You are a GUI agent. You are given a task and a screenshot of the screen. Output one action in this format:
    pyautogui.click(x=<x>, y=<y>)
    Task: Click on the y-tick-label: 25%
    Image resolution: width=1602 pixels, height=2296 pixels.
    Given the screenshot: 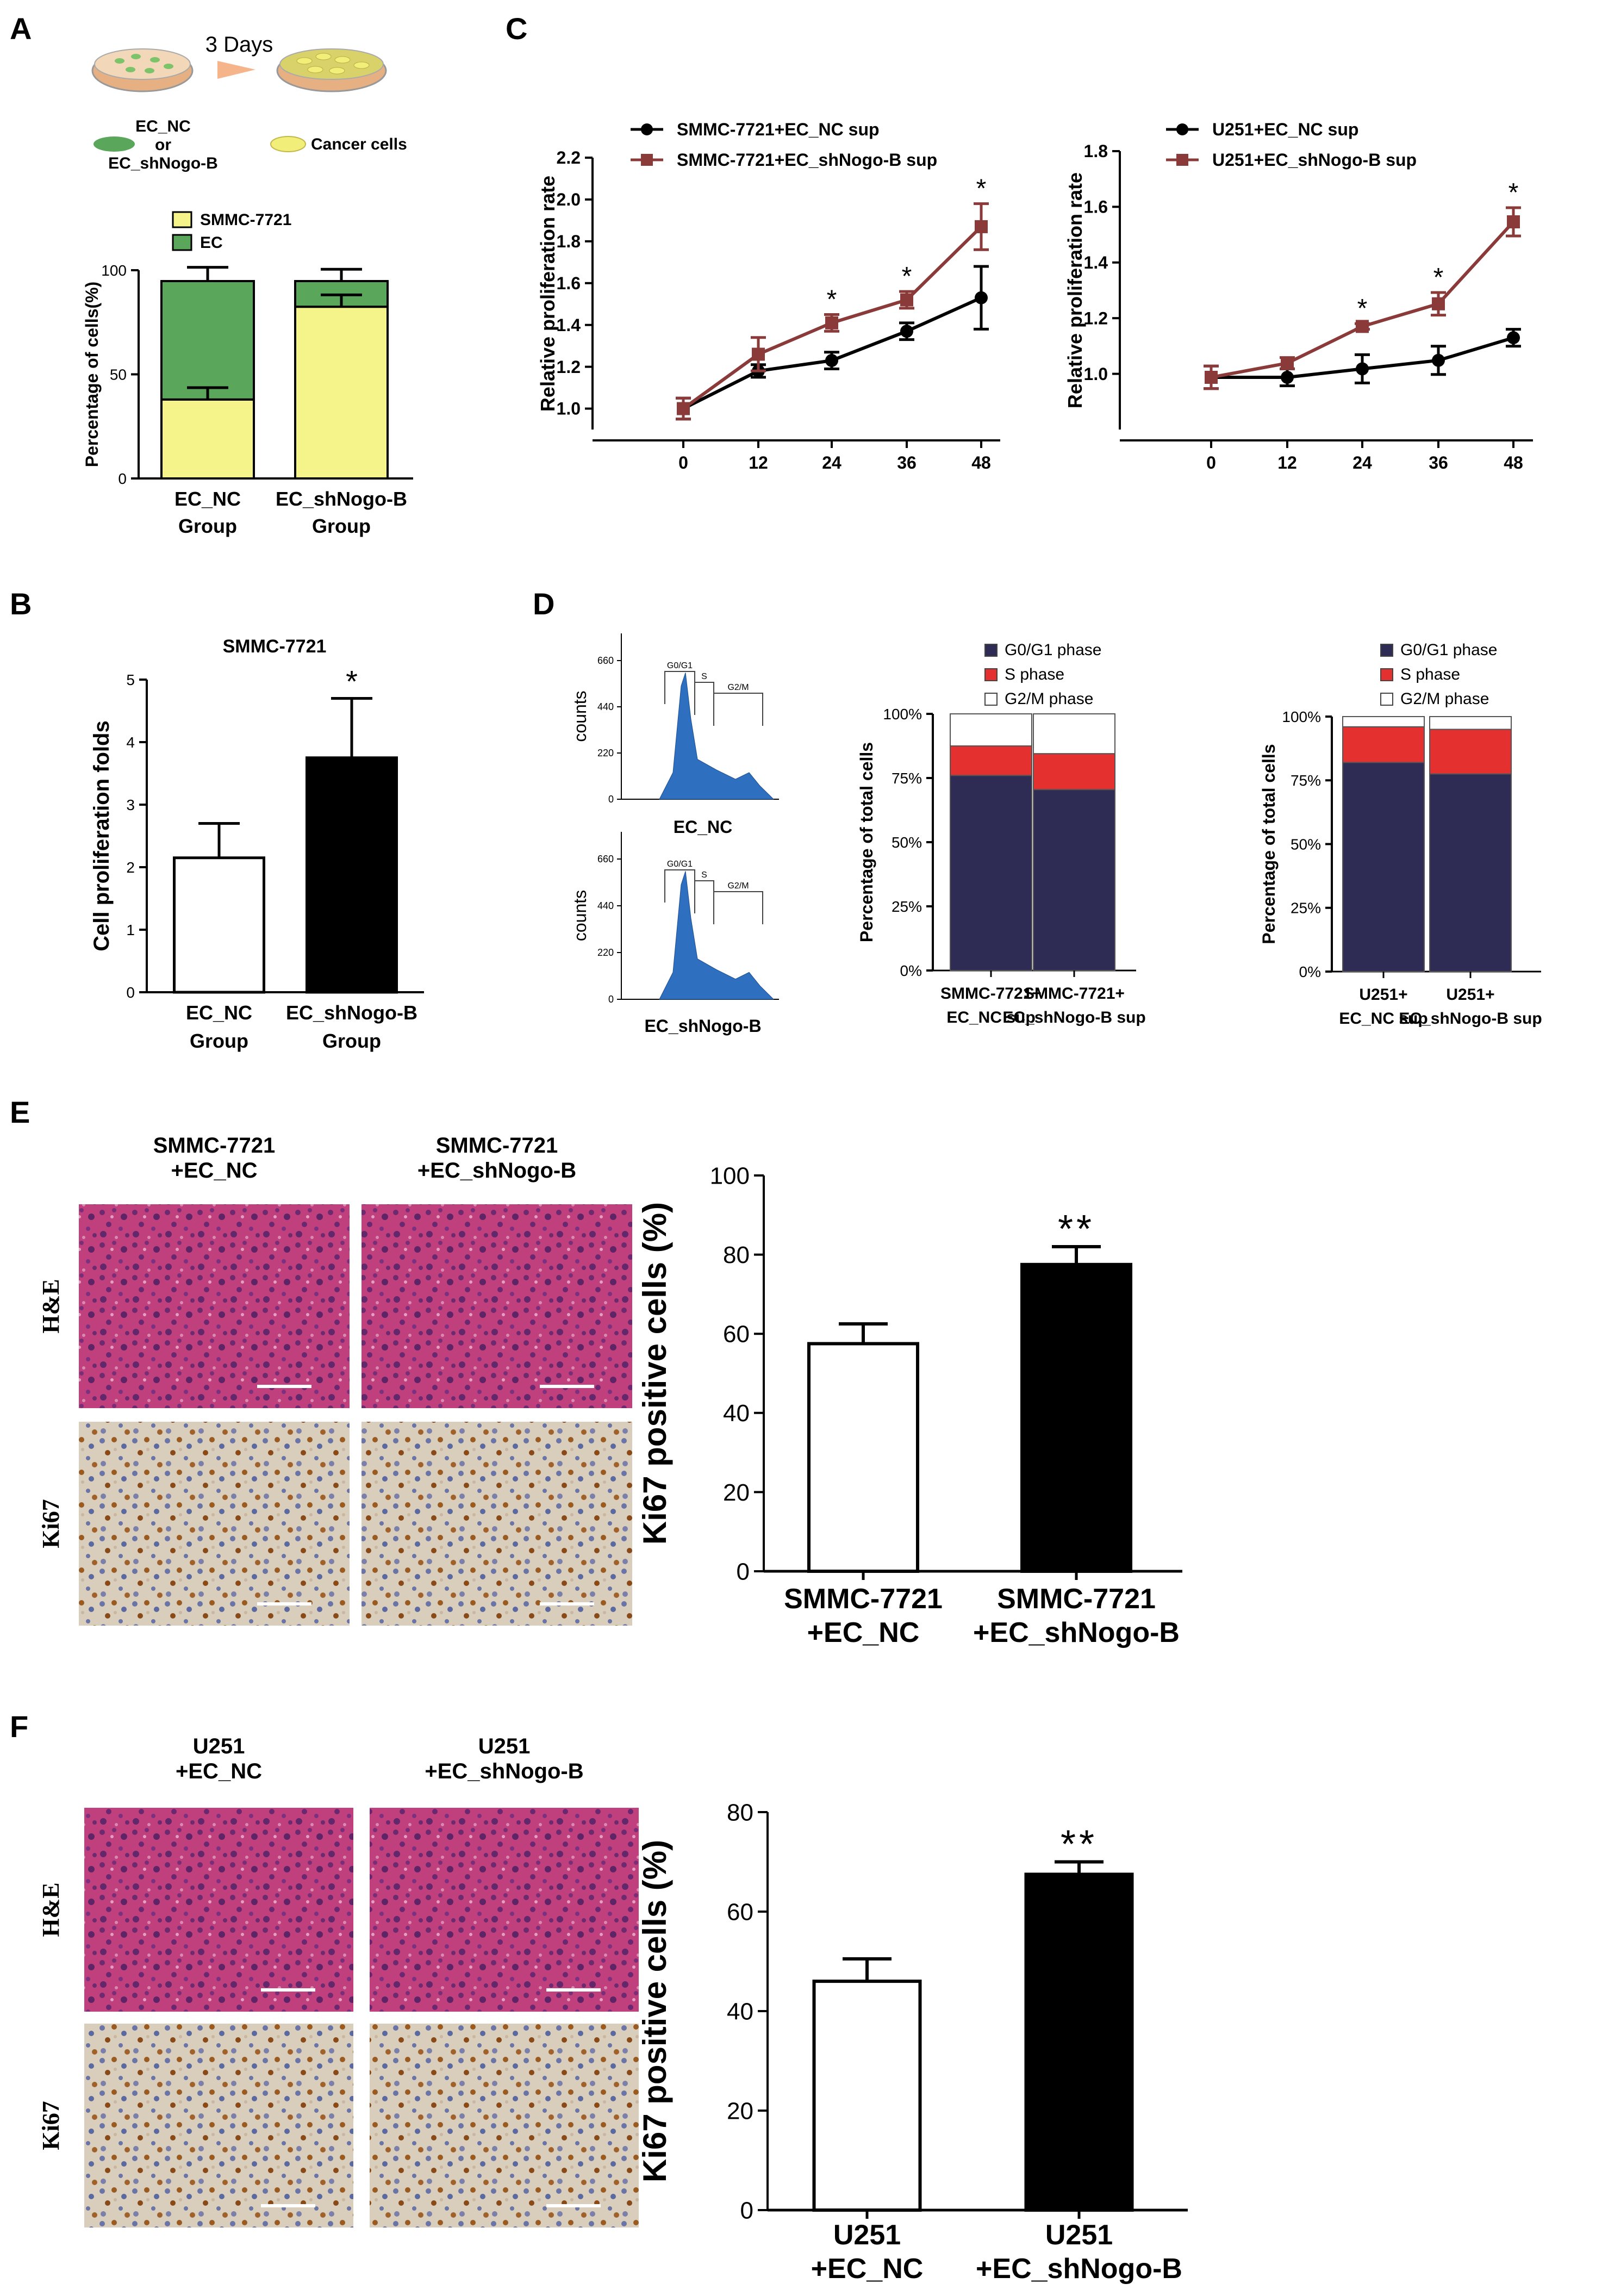 What is the action you would take?
    pyautogui.click(x=1306, y=908)
    